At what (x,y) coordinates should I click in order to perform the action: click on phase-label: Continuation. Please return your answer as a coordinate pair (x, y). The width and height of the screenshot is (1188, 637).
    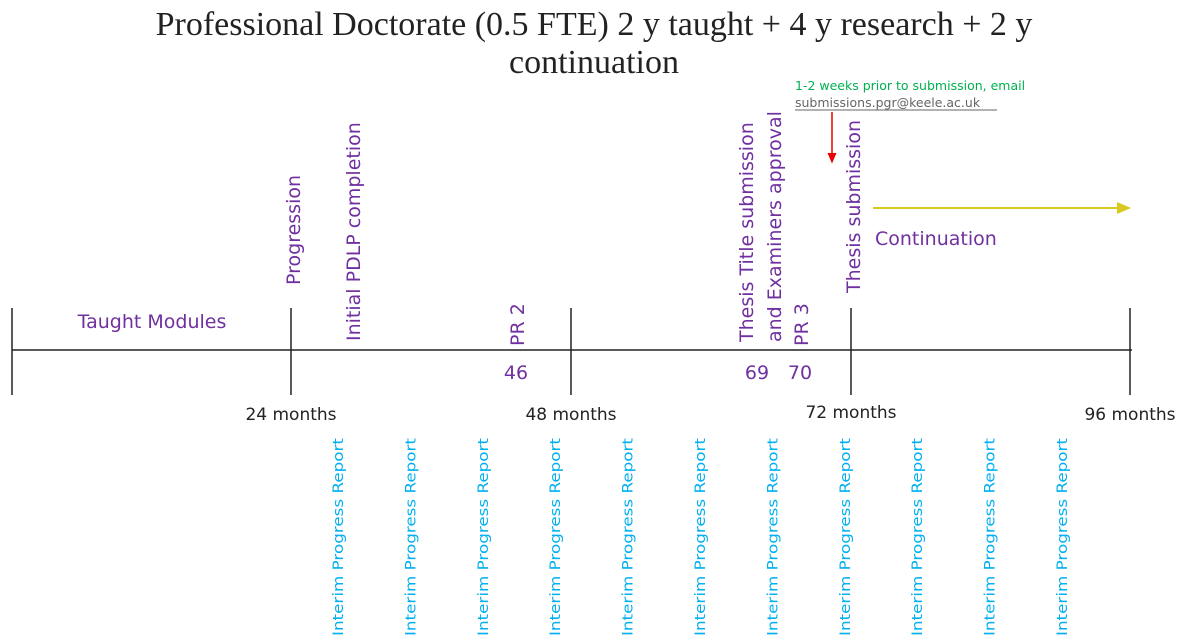
    Looking at the image, I should click on (936, 239).